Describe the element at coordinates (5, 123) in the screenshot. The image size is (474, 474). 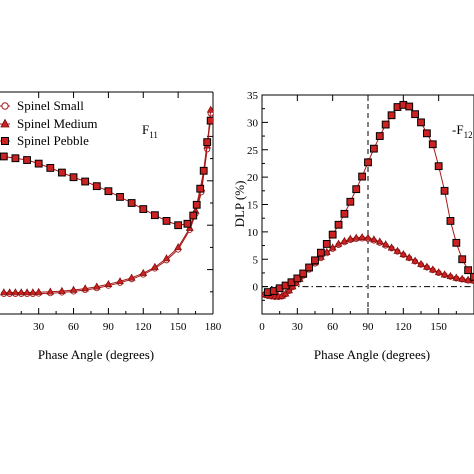
I see `legend-marker-medium` at that location.